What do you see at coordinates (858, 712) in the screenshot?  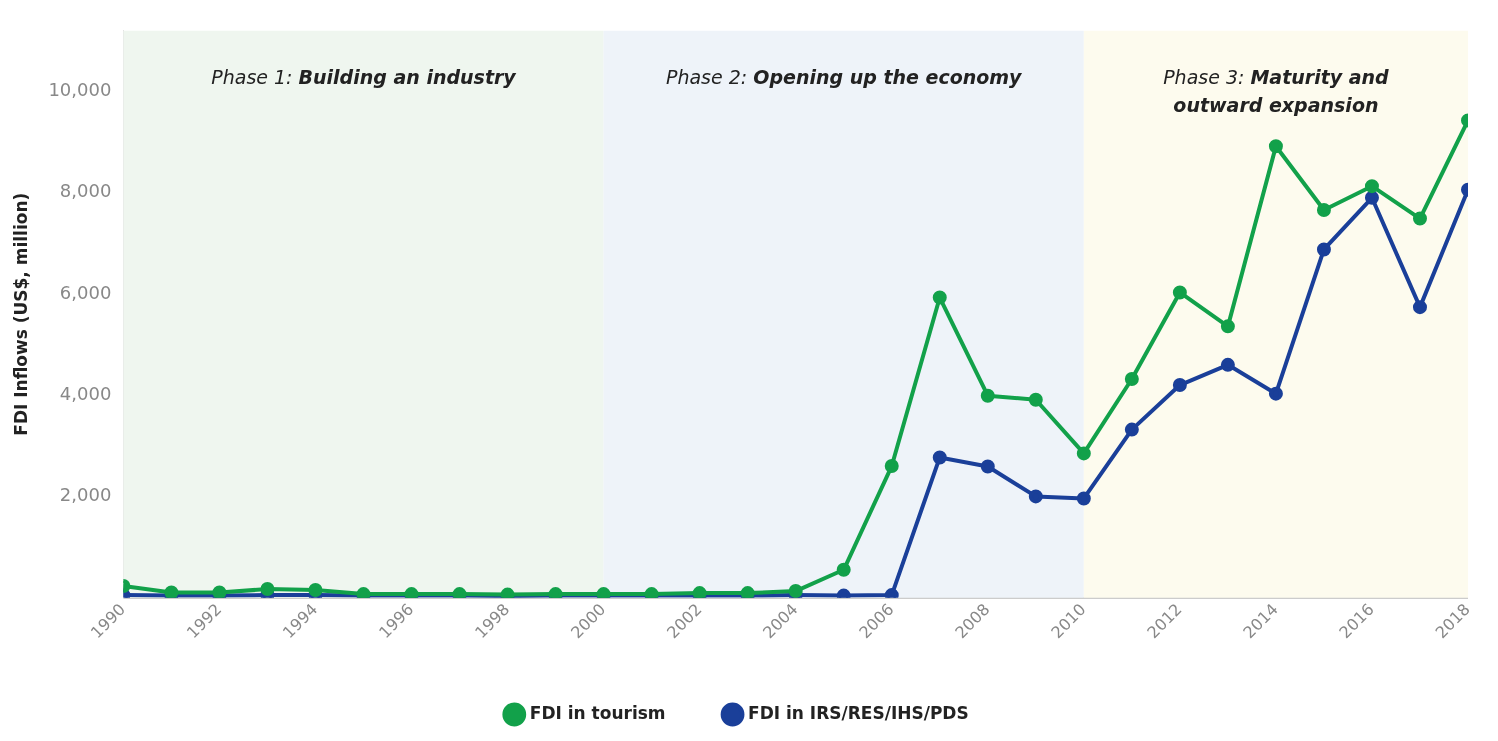 I see `legend-label: FDI in IRS/RES/IHS/PDS` at bounding box center [858, 712].